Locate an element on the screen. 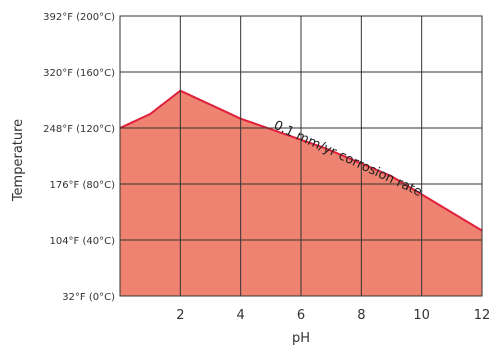 Image resolution: width=491 pixels, height=349 pixels. y-axis-title: Temperature is located at coordinates (18, 160).